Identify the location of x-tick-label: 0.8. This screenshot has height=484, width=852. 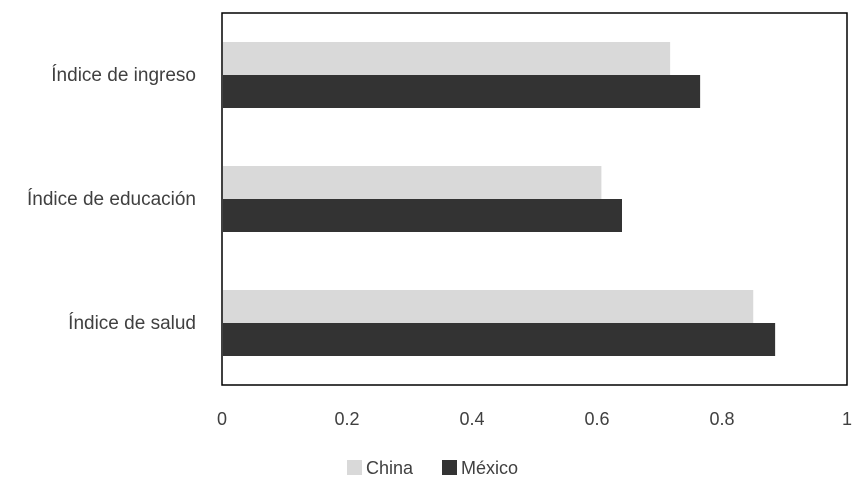
(721, 419).